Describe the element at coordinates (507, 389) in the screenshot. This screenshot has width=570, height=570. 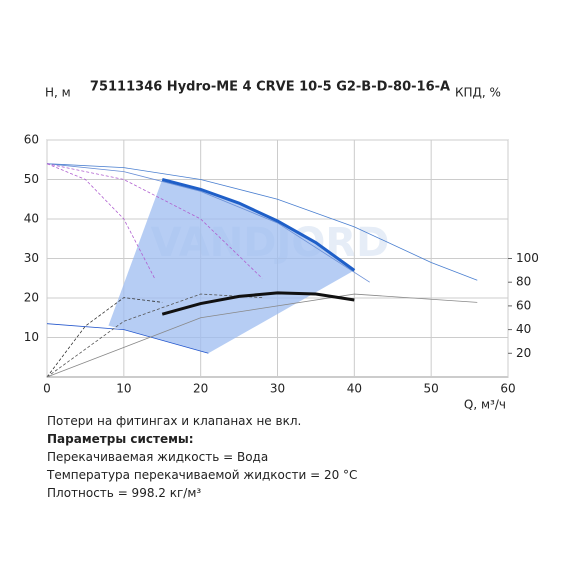
I see `x-tick-label: 60` at that location.